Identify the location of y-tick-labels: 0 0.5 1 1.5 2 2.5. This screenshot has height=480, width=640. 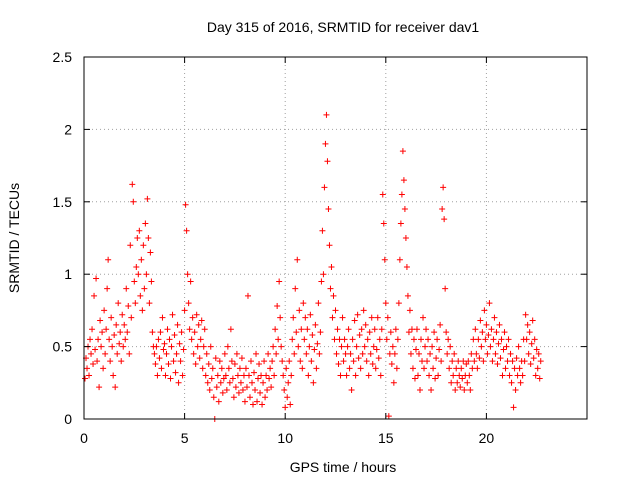
(63, 238).